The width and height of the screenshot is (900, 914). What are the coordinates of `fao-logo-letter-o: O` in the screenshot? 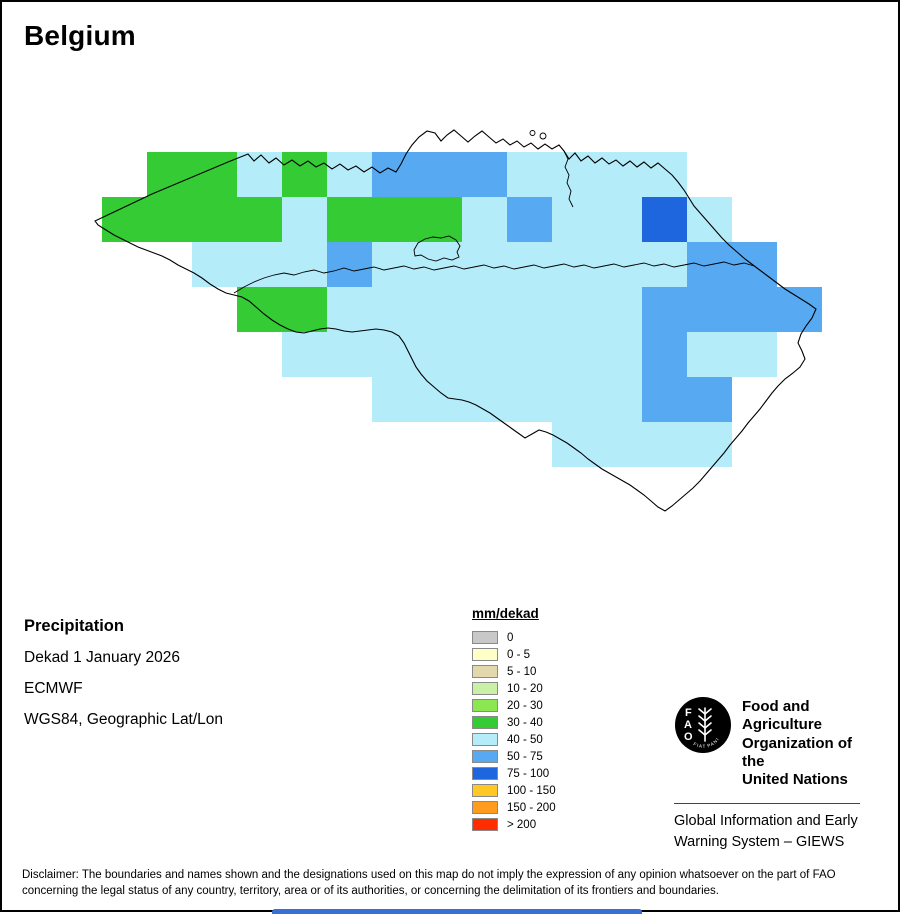 It's located at (688, 737).